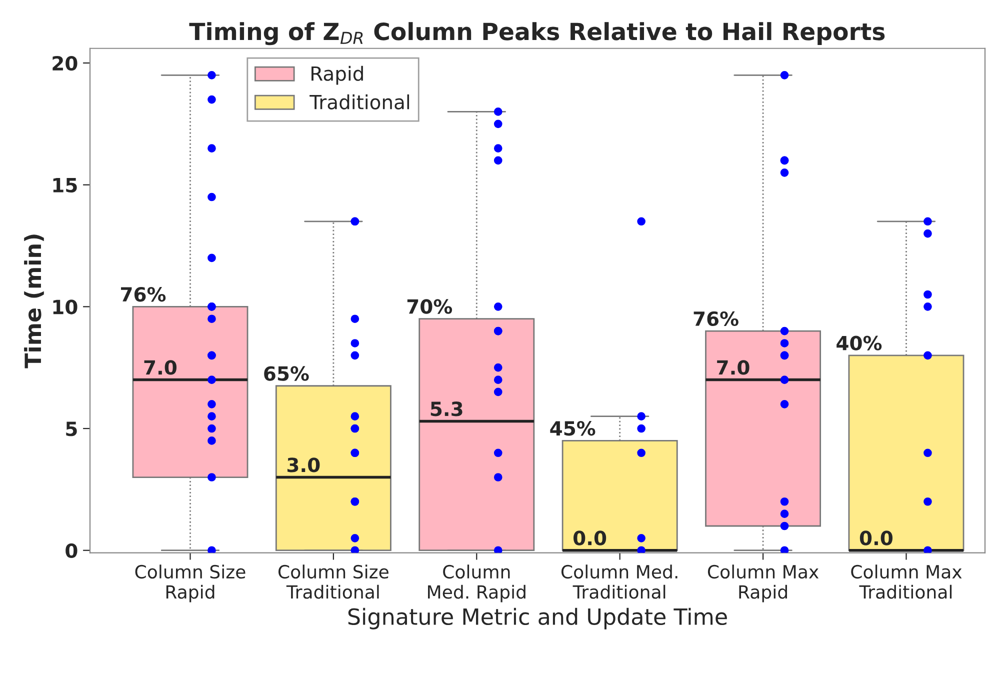  Describe the element at coordinates (72, 550) in the screenshot. I see `y-tick-label: 0` at that location.